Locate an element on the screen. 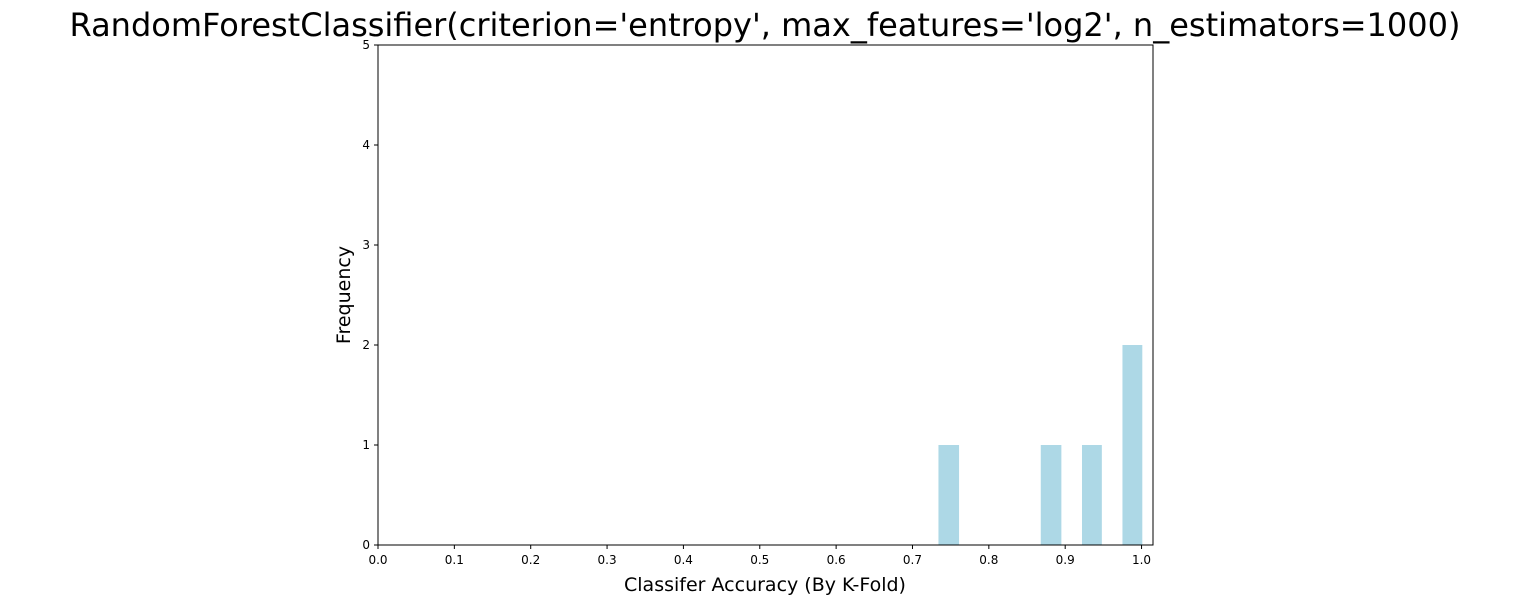  y-tick-label: 3 is located at coordinates (366, 245).